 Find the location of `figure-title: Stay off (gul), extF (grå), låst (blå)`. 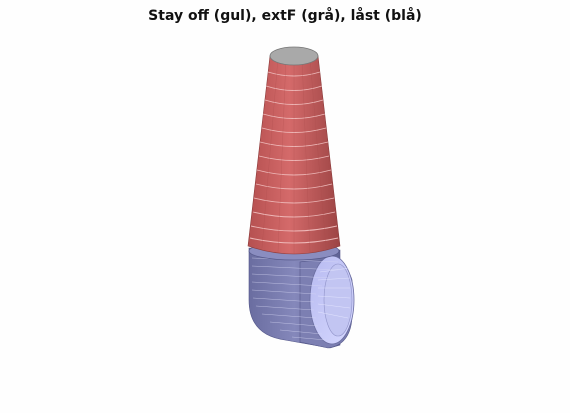

figure-title: Stay off (gul), extF (grå), låst (blå) is located at coordinates (285, 16).